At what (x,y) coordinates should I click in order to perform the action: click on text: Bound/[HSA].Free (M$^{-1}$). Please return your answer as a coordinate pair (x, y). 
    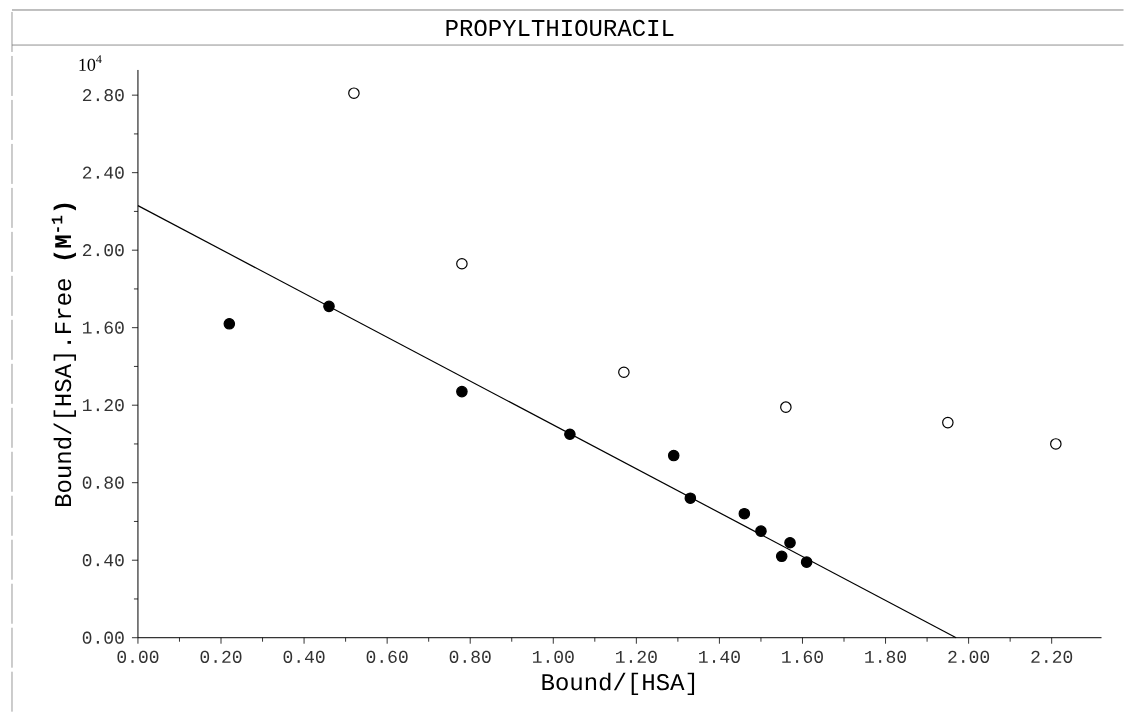
    Looking at the image, I should click on (63, 354).